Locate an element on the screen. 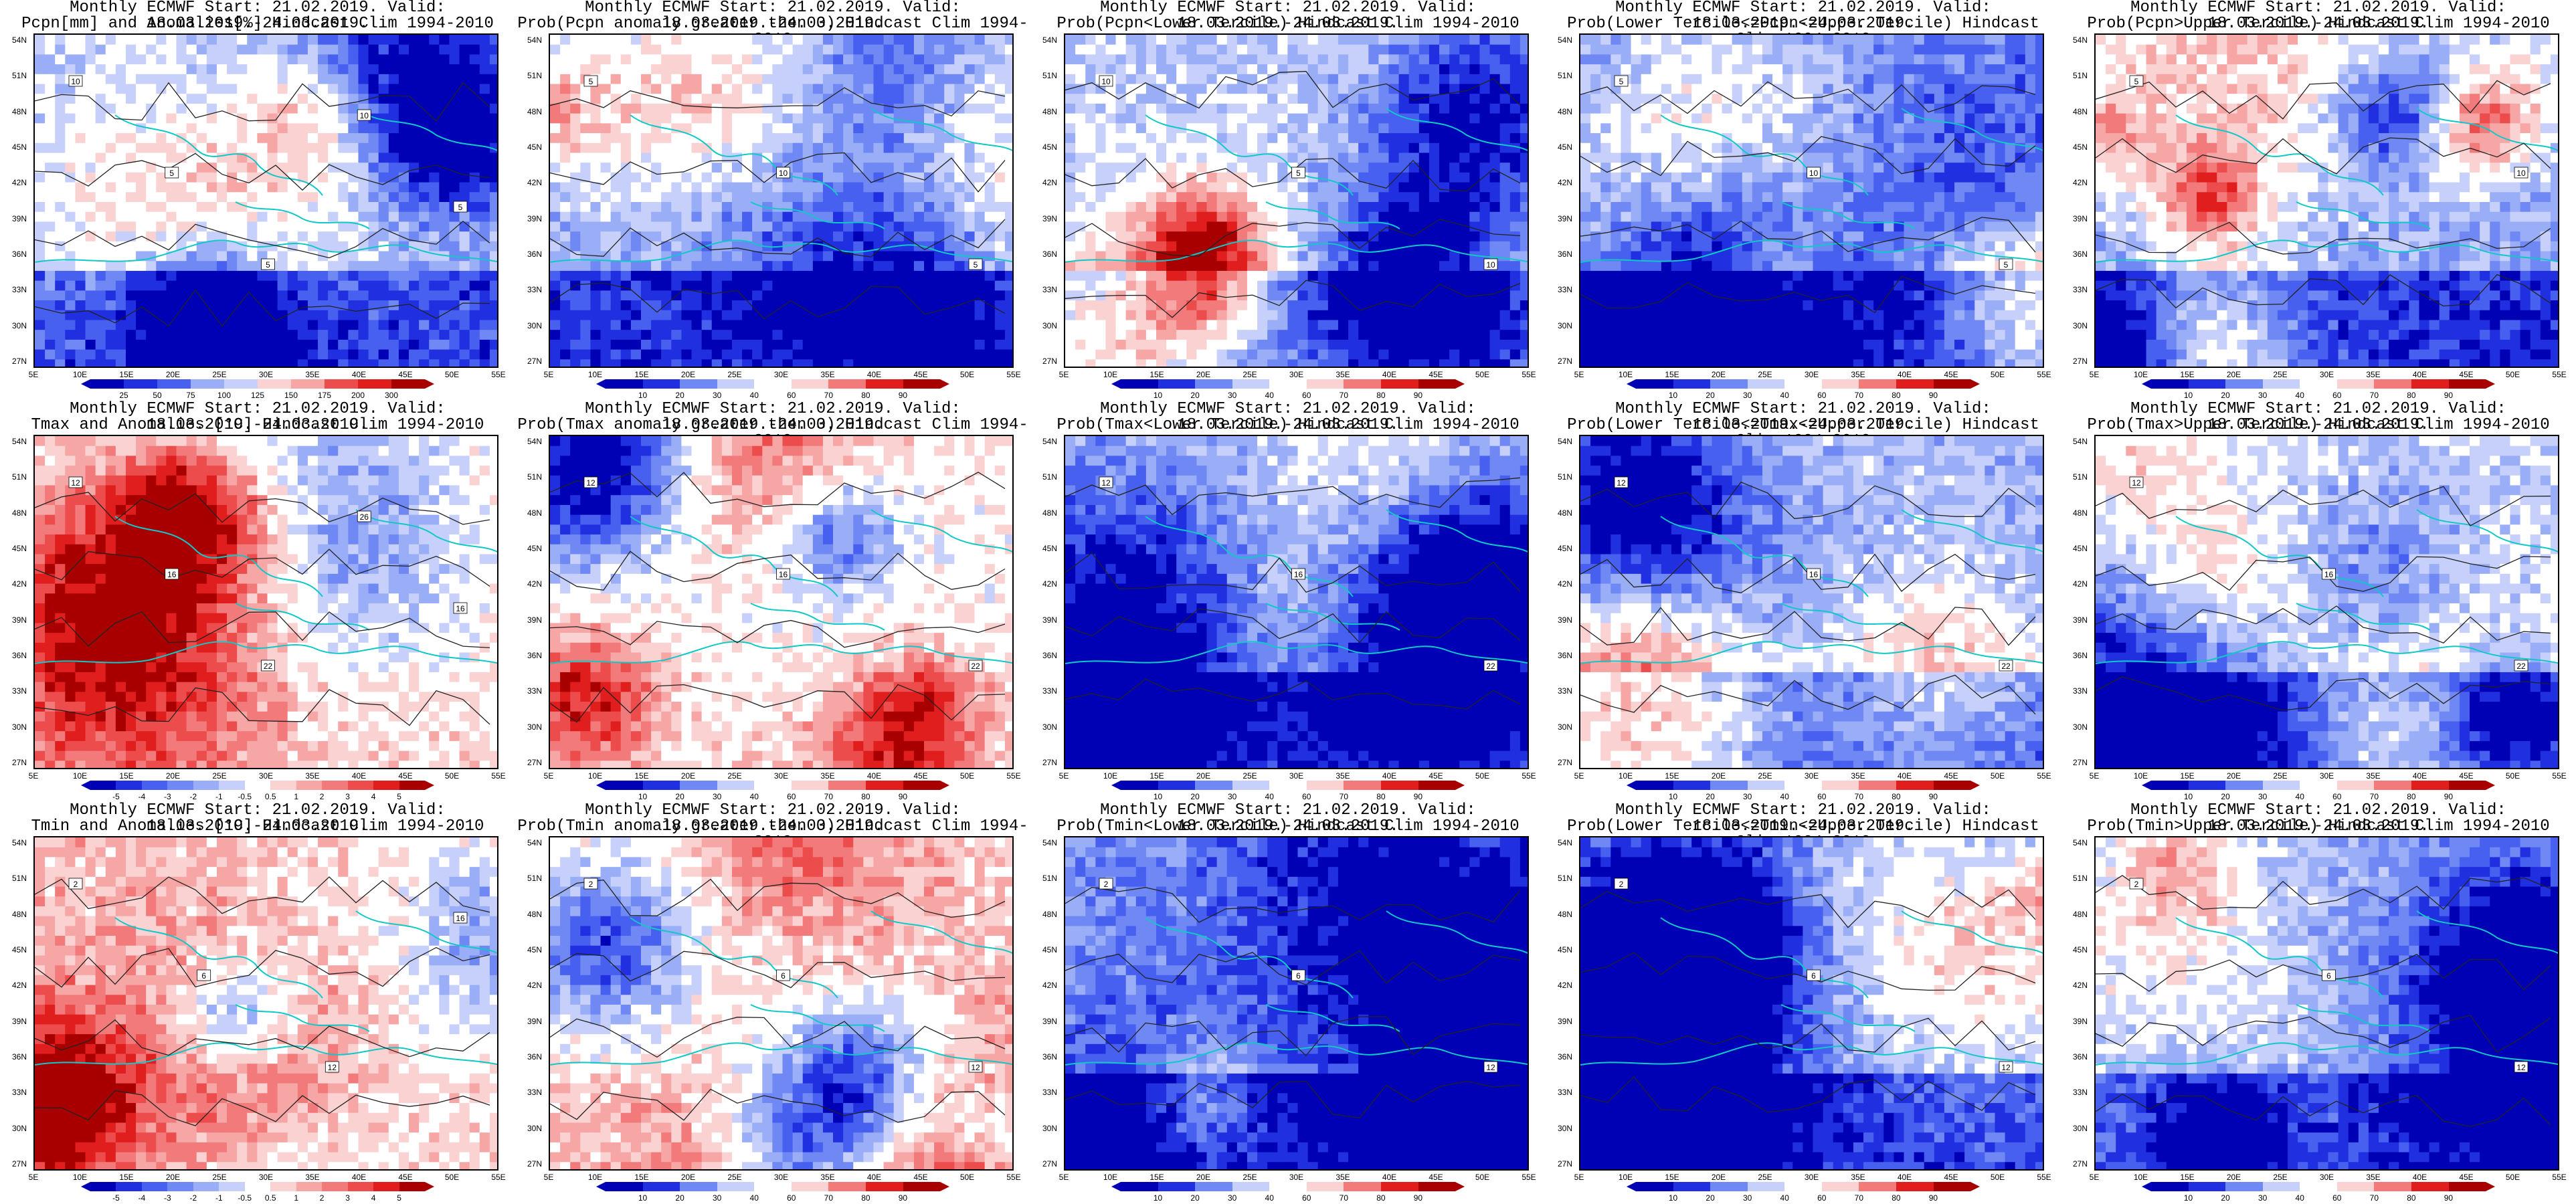 This screenshot has width=2576, height=1204. lon-tick-label: 30E is located at coordinates (781, 1177).